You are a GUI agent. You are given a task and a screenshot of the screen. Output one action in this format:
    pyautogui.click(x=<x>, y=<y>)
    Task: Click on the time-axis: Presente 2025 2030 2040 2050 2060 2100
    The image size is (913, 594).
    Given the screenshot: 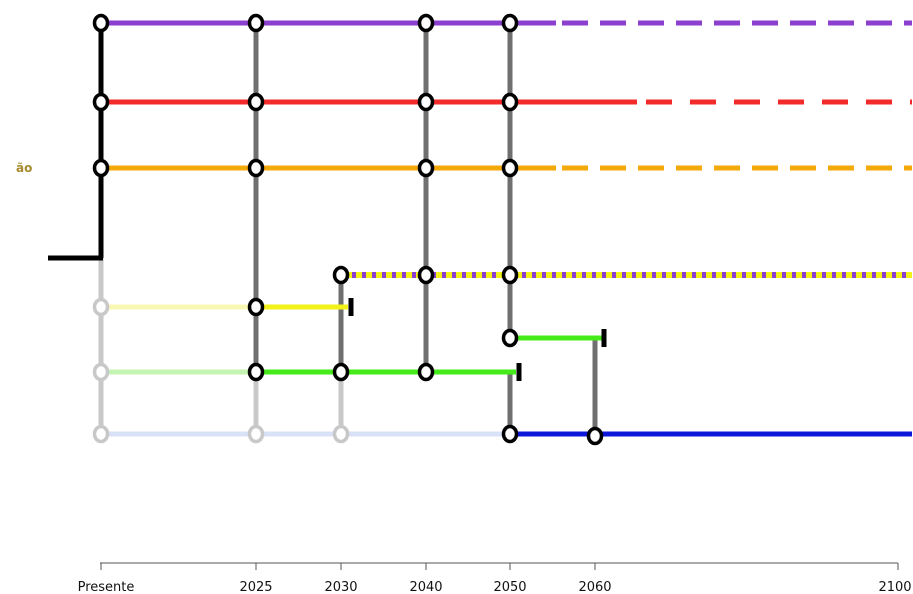 What is the action you would take?
    pyautogui.click(x=495, y=578)
    